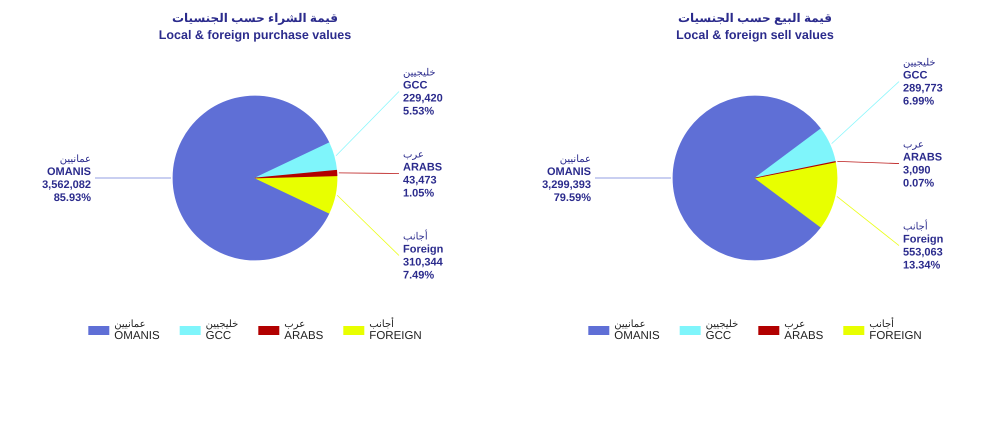  Describe the element at coordinates (755, 35) in the screenshot. I see `subtitle: Local & foreign sell values` at that location.